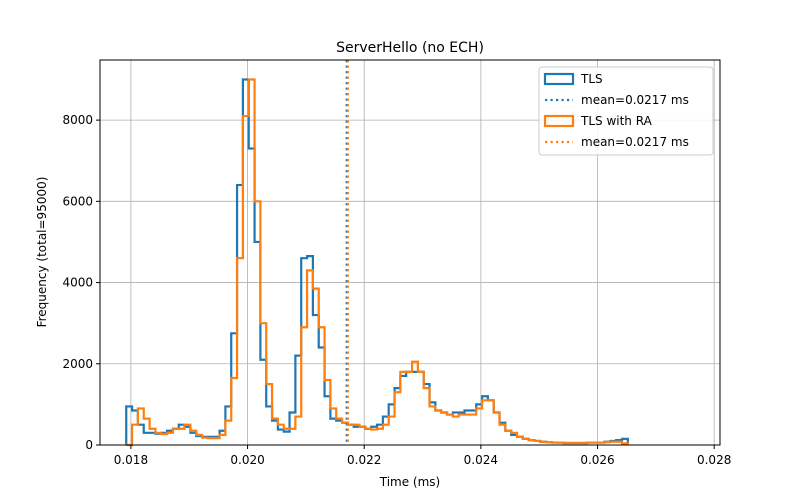 This screenshot has width=800, height=500. I want to click on chart-title: ServerHello (no ECH), so click(410, 48).